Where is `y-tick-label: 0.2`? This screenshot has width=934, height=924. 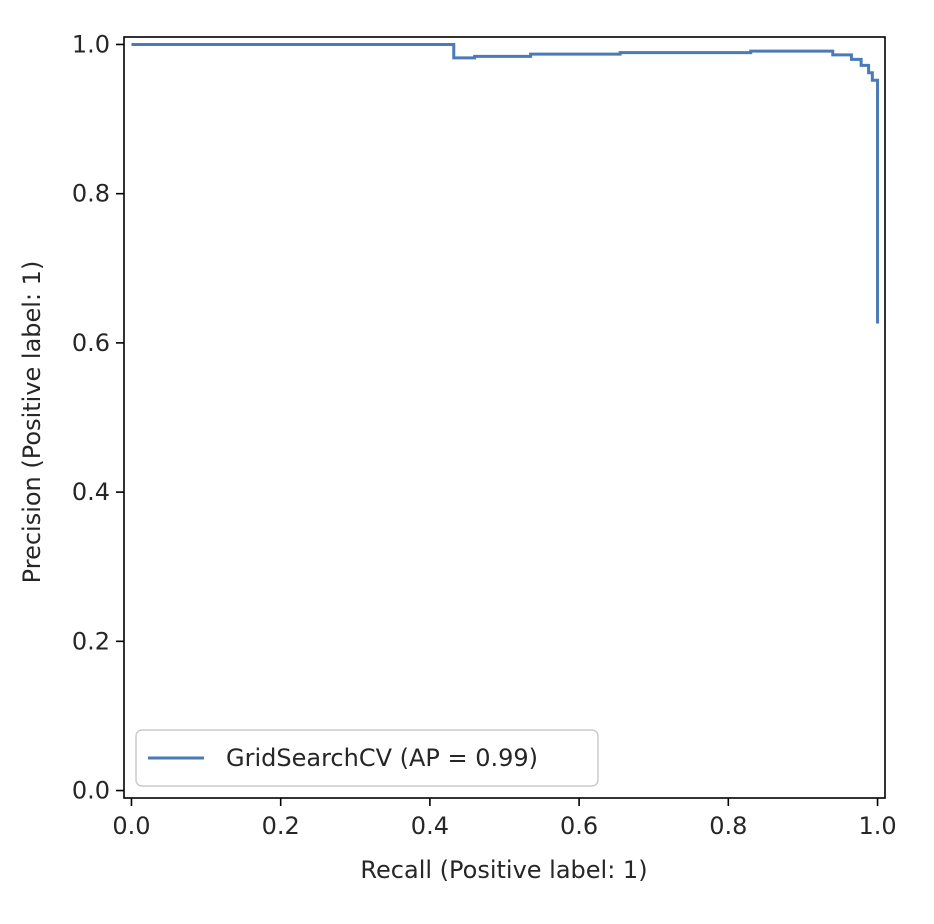 y-tick-label: 0.2 is located at coordinates (91, 641).